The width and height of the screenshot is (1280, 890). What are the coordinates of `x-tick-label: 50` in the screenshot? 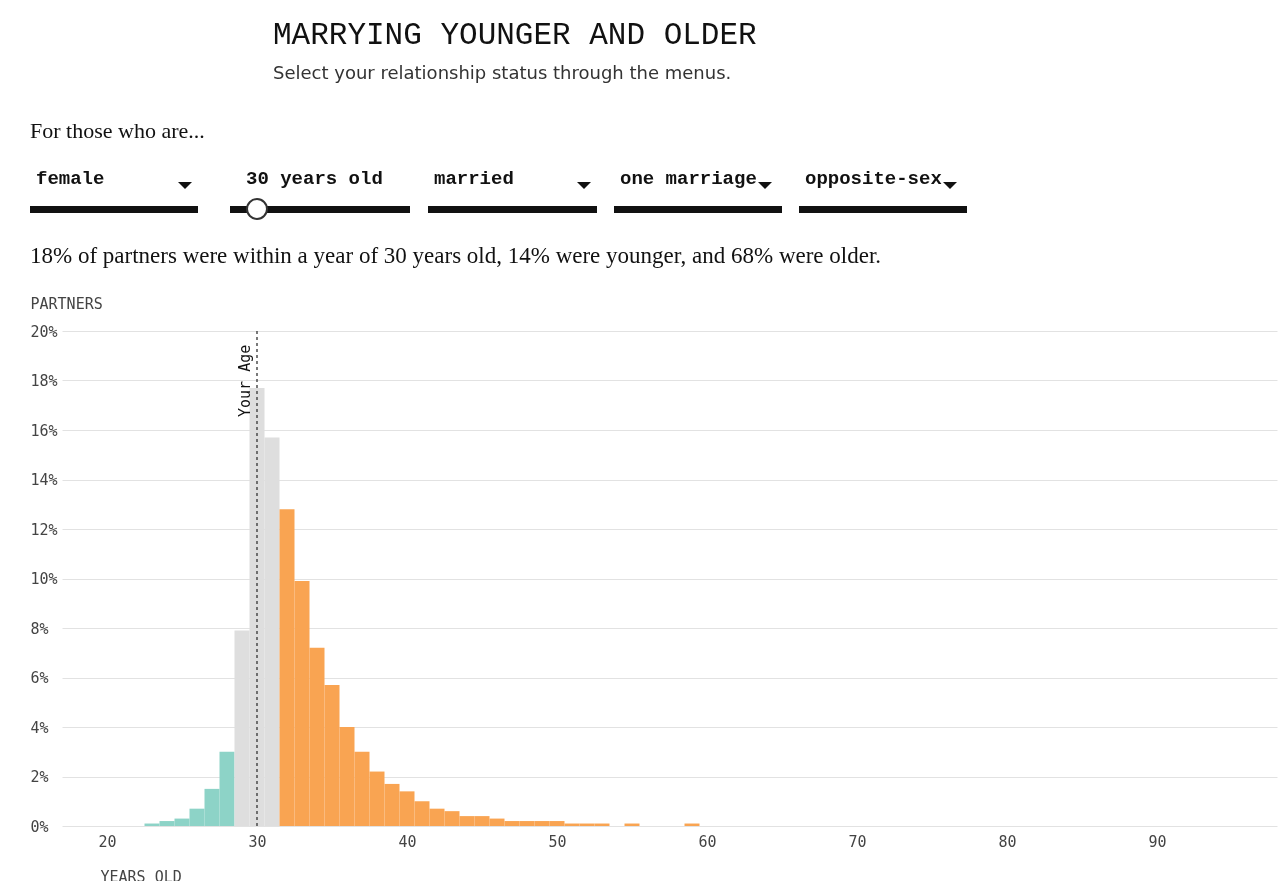 It's located at (557, 841).